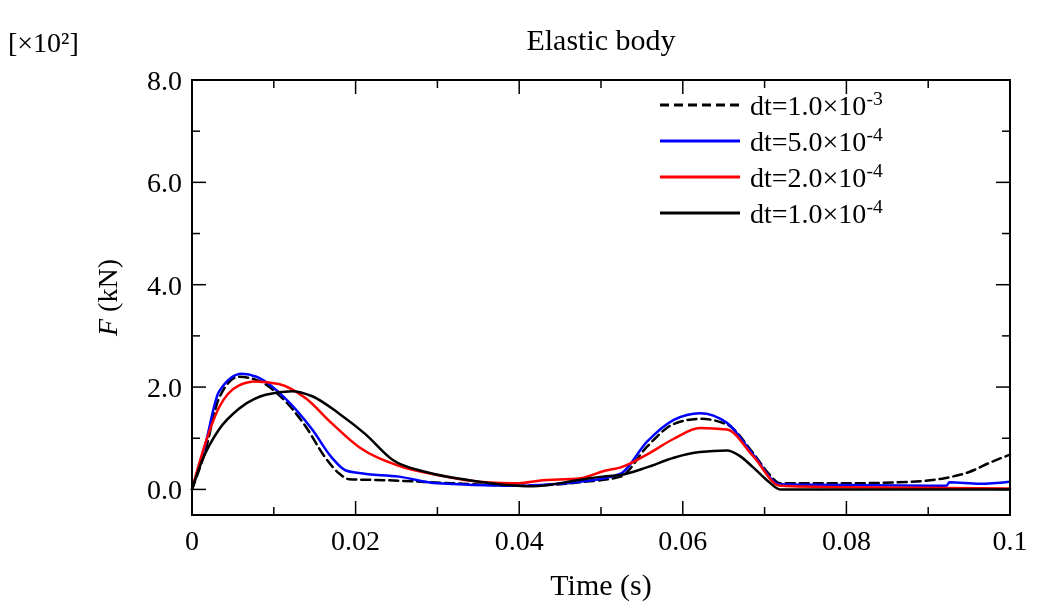 Image resolution: width=1039 pixels, height=616 pixels. Describe the element at coordinates (816, 176) in the screenshot. I see `legend-label: dt=2.0×10$^{-4}$` at that location.